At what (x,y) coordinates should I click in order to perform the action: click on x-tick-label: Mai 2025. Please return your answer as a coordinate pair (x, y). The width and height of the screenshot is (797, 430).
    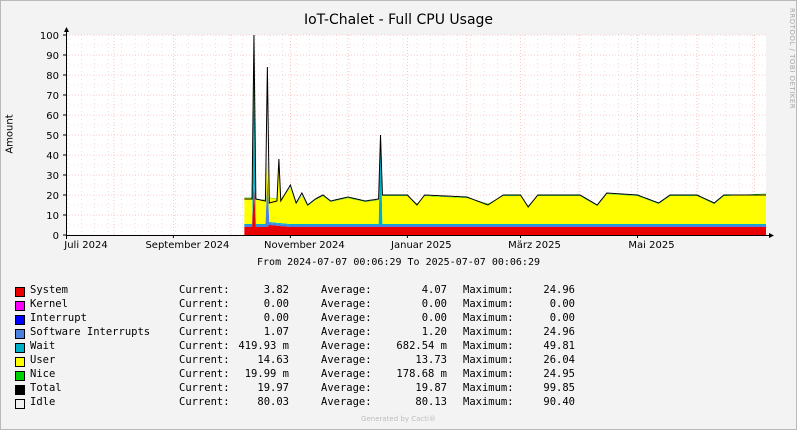
    Looking at the image, I should click on (651, 245).